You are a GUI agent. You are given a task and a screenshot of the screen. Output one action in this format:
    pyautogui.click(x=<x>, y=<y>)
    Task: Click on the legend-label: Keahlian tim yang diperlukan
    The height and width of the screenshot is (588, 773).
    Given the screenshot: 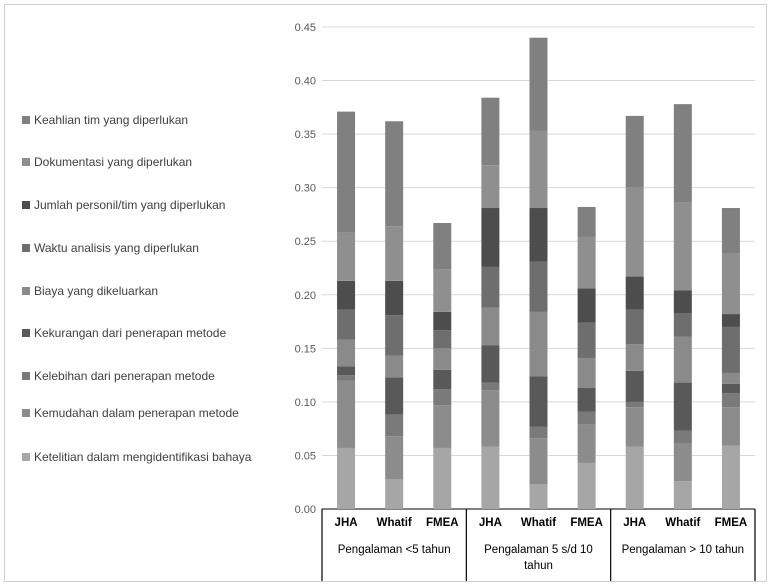 What is the action you would take?
    pyautogui.click(x=111, y=120)
    